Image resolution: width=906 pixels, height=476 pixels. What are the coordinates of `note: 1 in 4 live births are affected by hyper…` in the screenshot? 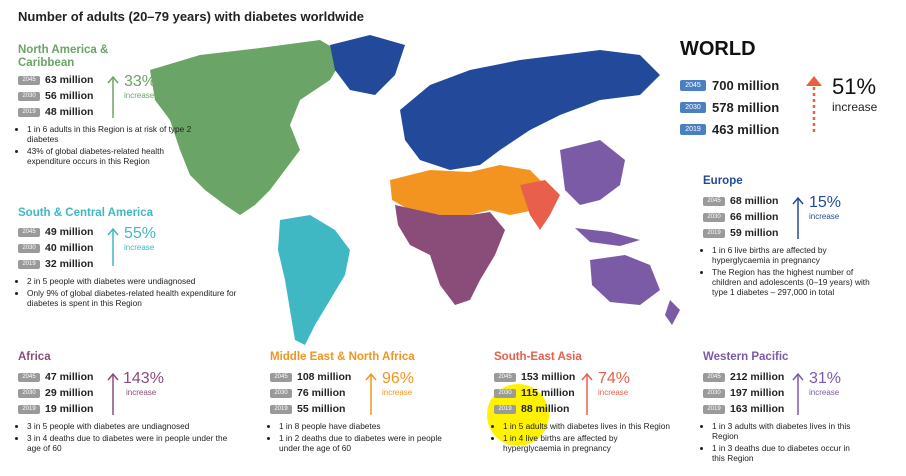 It's located at (588, 443).